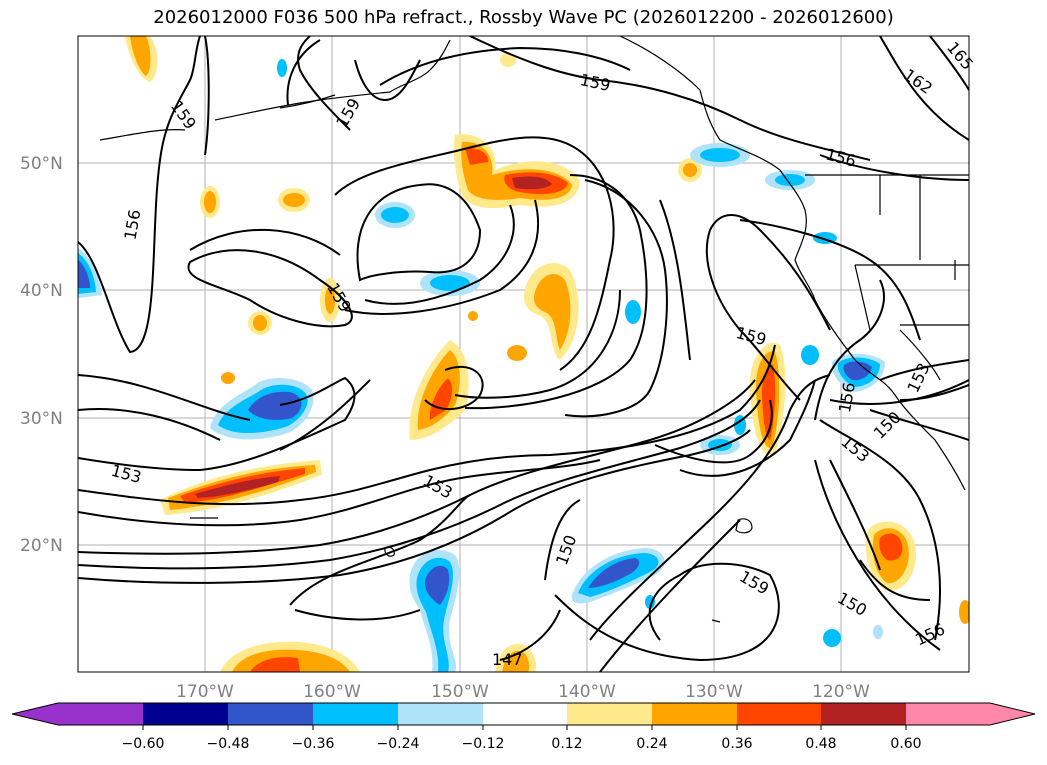 This screenshot has width=1047, height=765. I want to click on colorbar-tick-label: 0.48, so click(820, 744).